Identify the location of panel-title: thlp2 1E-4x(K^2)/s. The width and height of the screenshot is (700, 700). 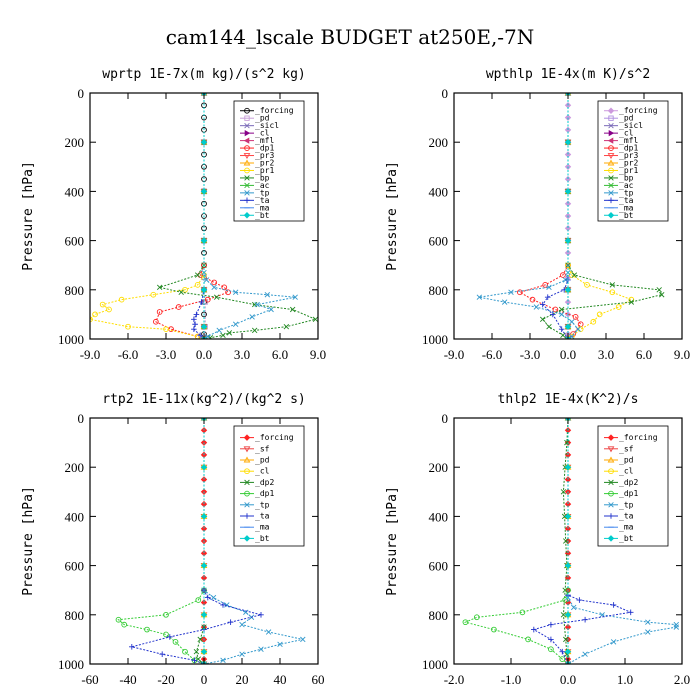
(568, 399).